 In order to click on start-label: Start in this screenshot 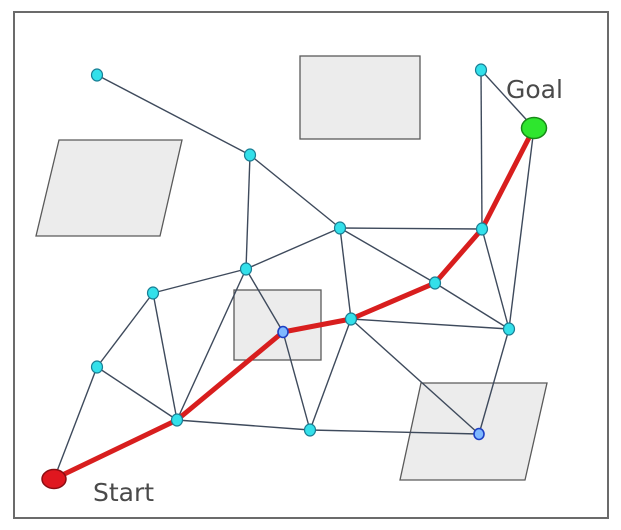, I will do `click(123, 492)`.